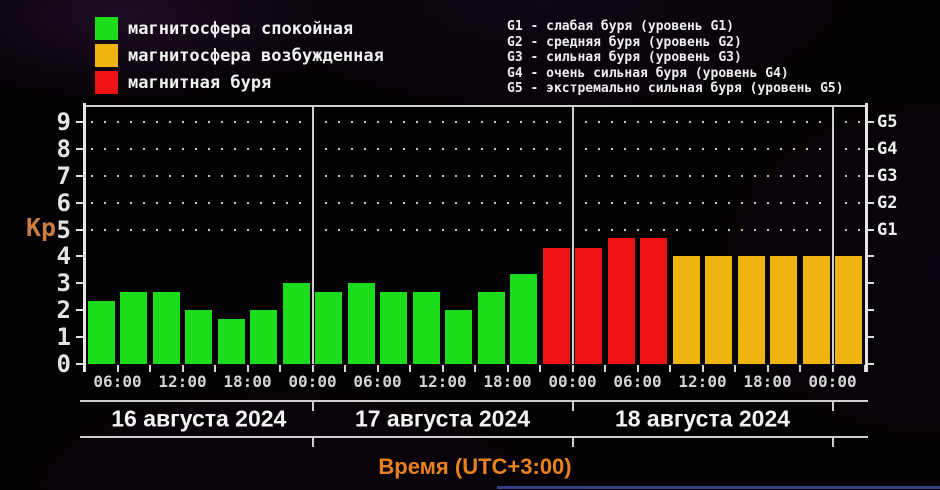 Image resolution: width=940 pixels, height=490 pixels. I want to click on legend-item: магнитосфера спокойная, so click(239, 28).